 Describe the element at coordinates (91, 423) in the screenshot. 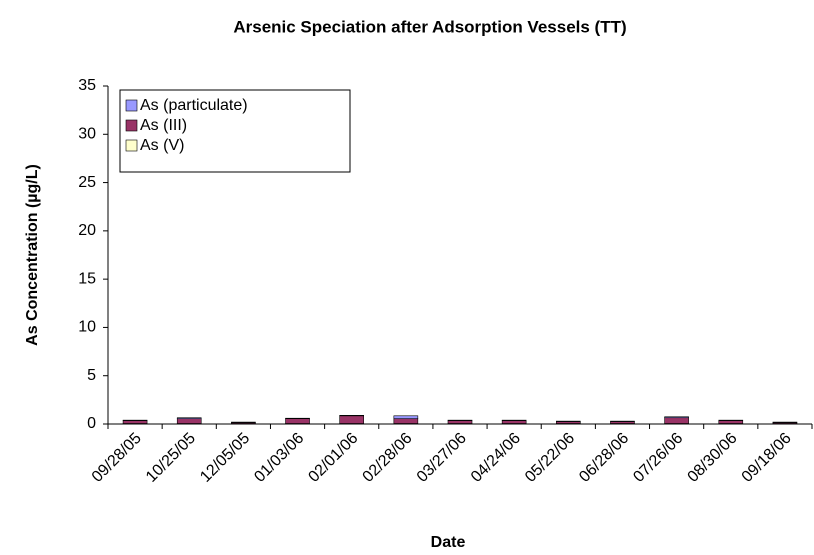

I see `y-tick-label: 0` at that location.